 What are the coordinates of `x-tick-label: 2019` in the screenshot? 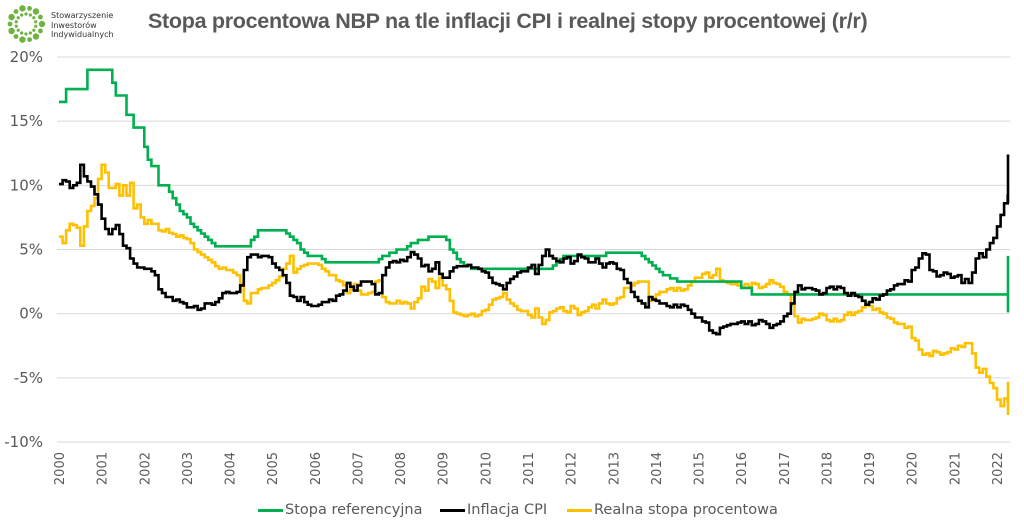 It's located at (870, 468).